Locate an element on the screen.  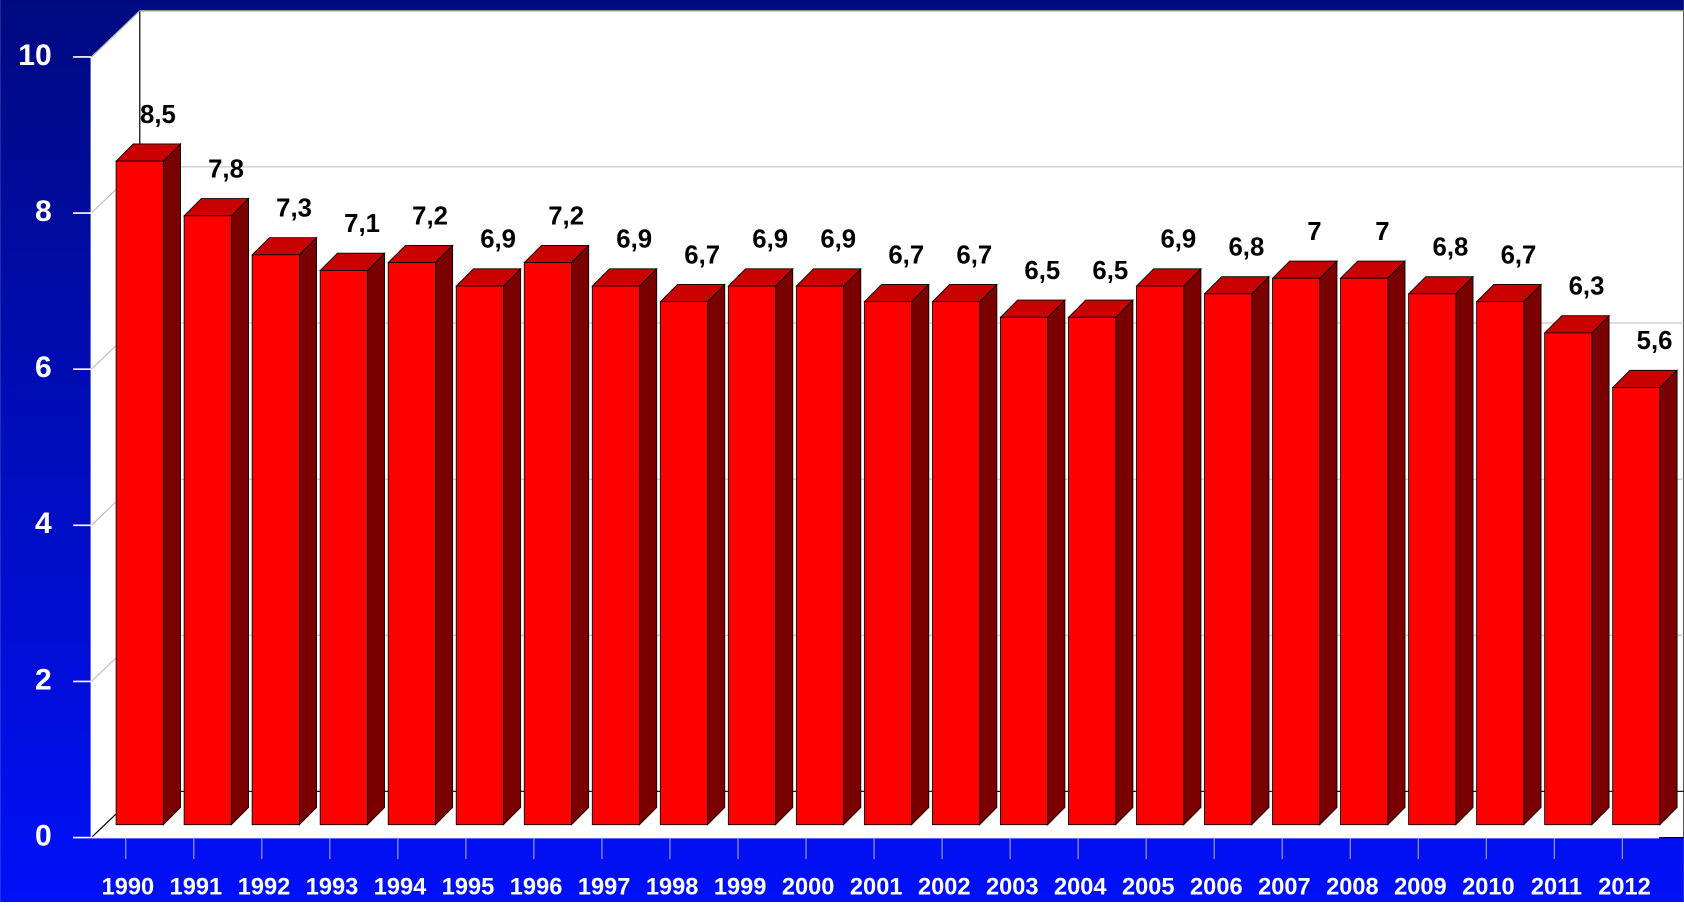
x-tick-label: 2006 is located at coordinates (1216, 887).